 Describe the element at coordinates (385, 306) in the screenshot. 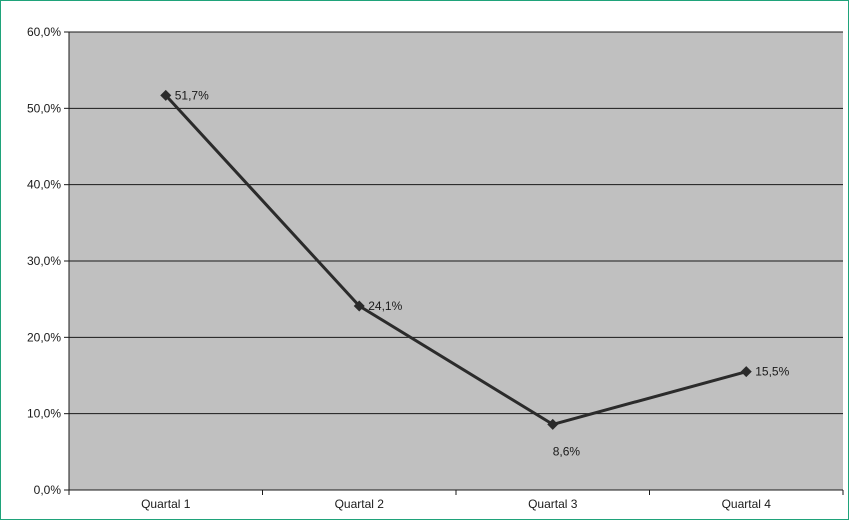

I see `data-label: 24,1%` at that location.